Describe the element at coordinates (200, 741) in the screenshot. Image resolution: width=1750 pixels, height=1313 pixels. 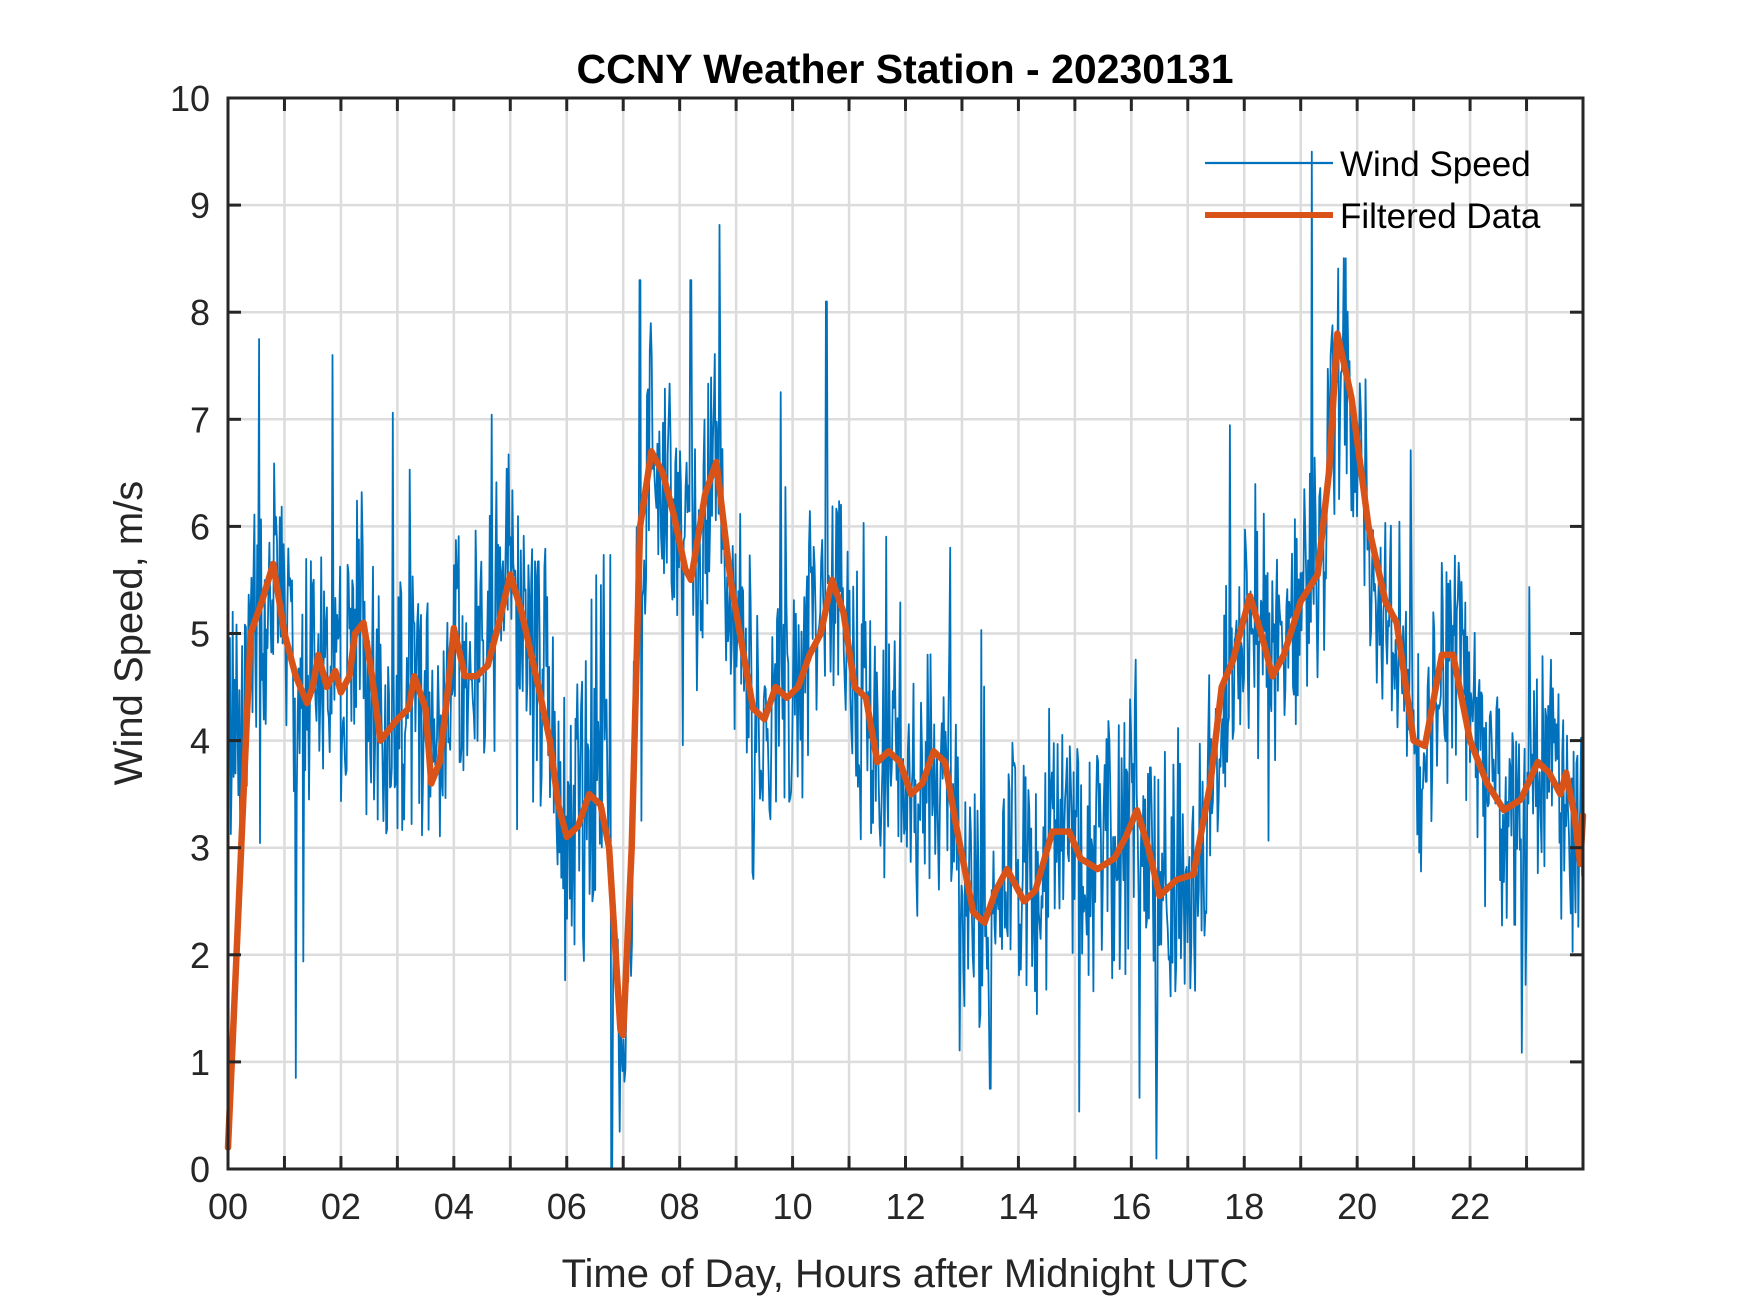
I see `y-tick-label: 4` at that location.